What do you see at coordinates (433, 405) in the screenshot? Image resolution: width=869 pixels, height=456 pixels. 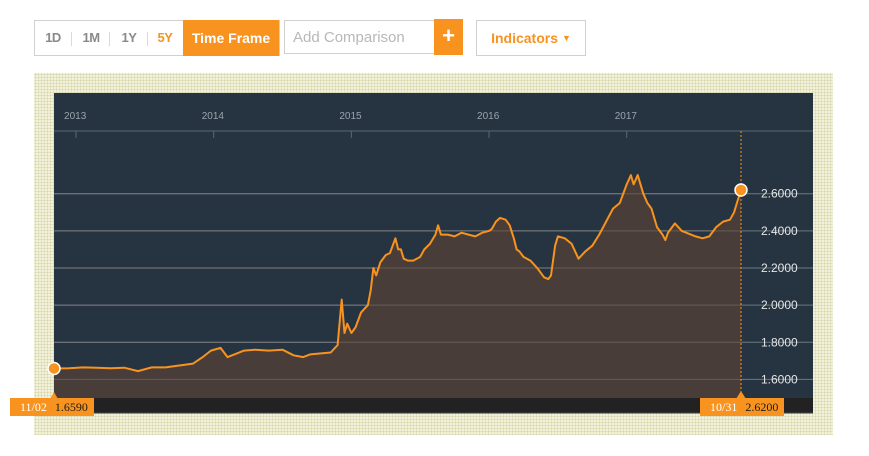 I see `timeline-bar` at bounding box center [433, 405].